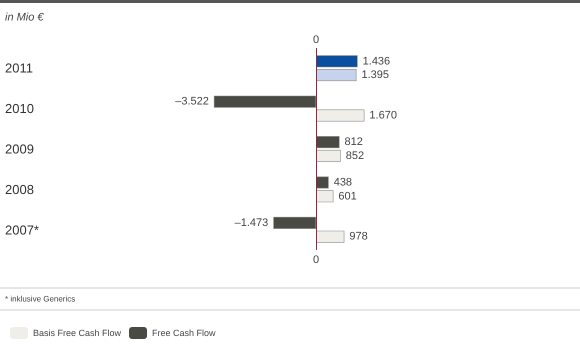  Describe the element at coordinates (40, 299) in the screenshot. I see `text: * inklusive Generics` at that location.